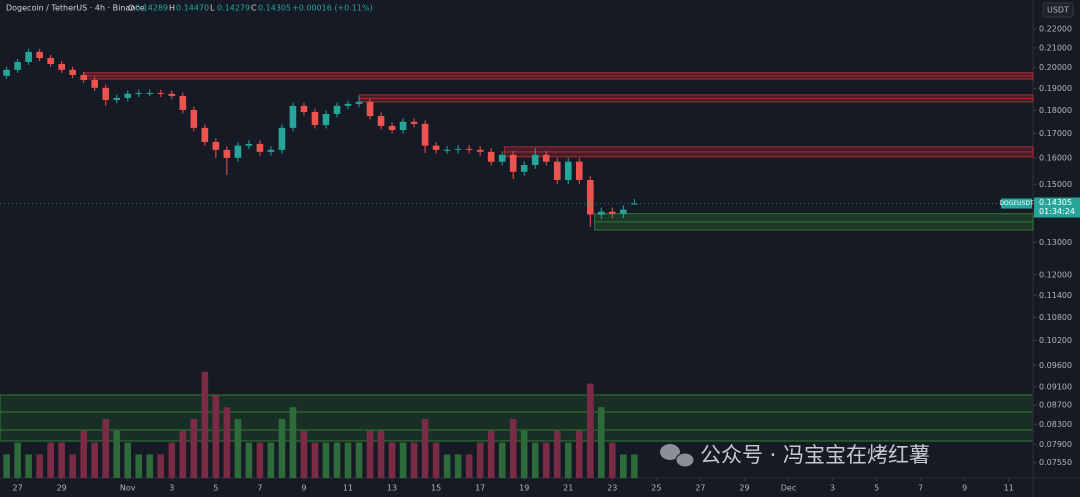 Image resolution: width=1080 pixels, height=497 pixels. I want to click on y-tick-label: 0.22000, so click(1055, 28).